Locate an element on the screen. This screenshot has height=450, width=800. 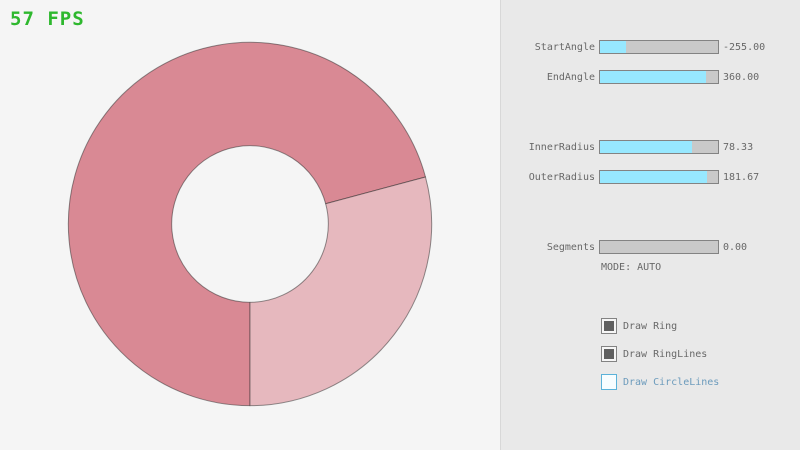
inner-radius-label: InnerRadius is located at coordinates (561, 147).